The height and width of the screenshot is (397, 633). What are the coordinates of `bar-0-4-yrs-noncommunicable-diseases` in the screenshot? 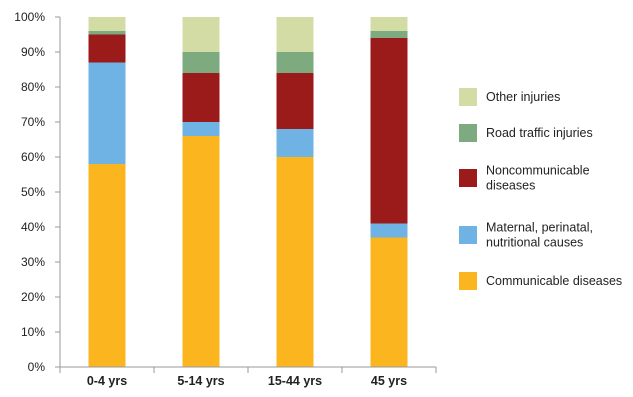 It's located at (107, 48).